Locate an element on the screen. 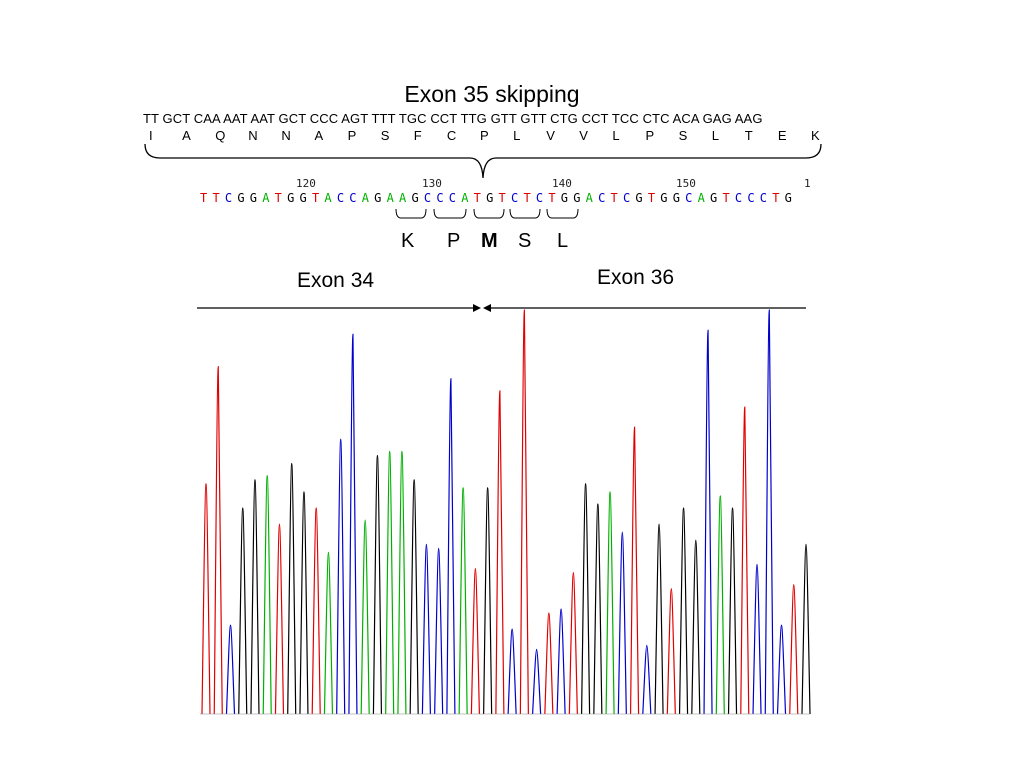 The image size is (1024, 768). position-label: 120 is located at coordinates (306, 183).